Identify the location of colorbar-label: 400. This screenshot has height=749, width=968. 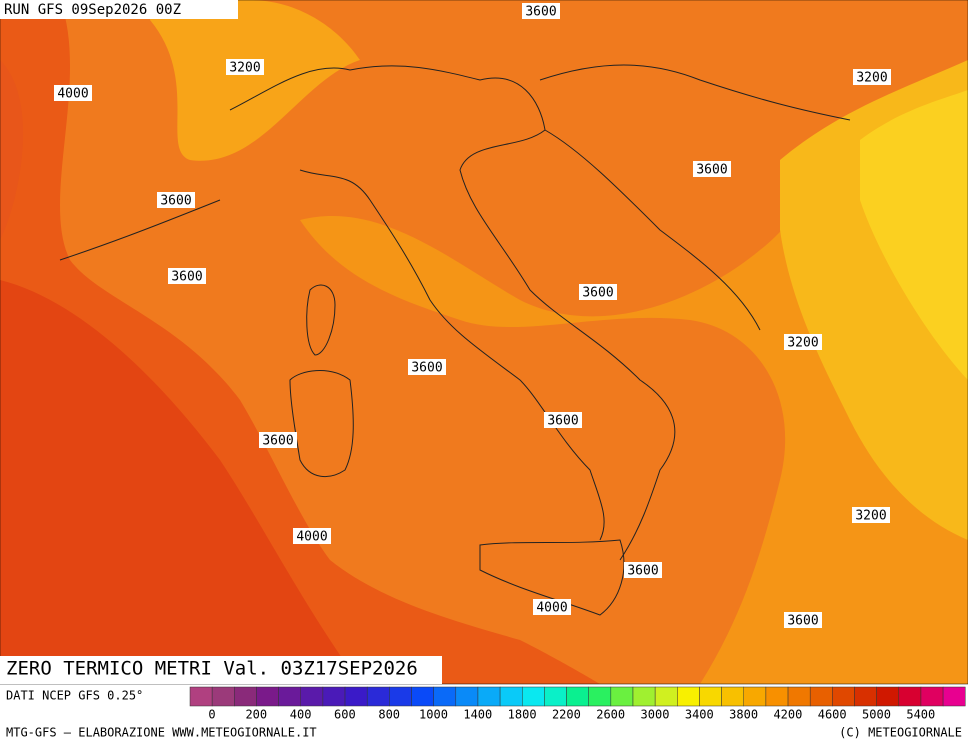
(301, 715).